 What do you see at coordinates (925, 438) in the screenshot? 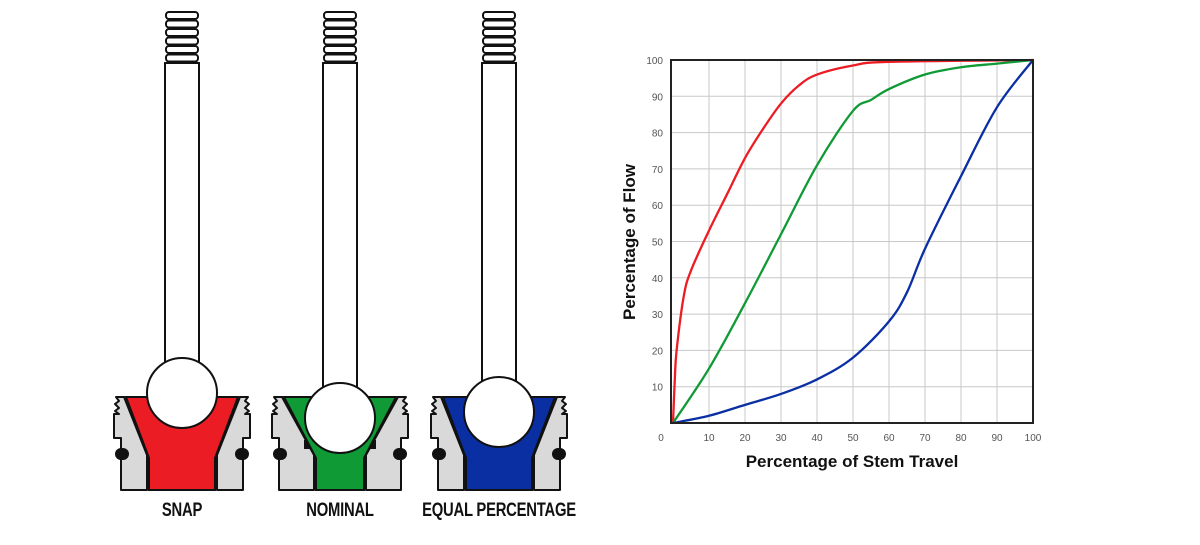
I see `x-tick-label: 70` at bounding box center [925, 438].